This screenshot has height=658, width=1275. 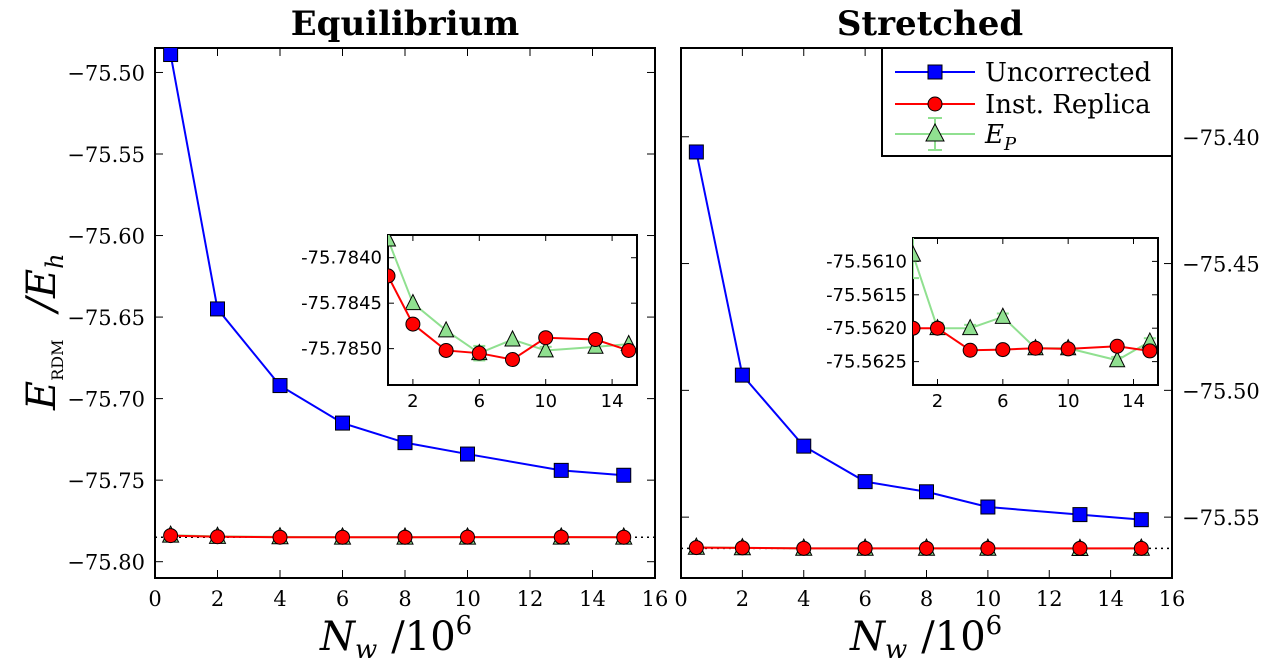 I want to click on legend-label-replica: Inst. Replica, so click(x=1068, y=105).